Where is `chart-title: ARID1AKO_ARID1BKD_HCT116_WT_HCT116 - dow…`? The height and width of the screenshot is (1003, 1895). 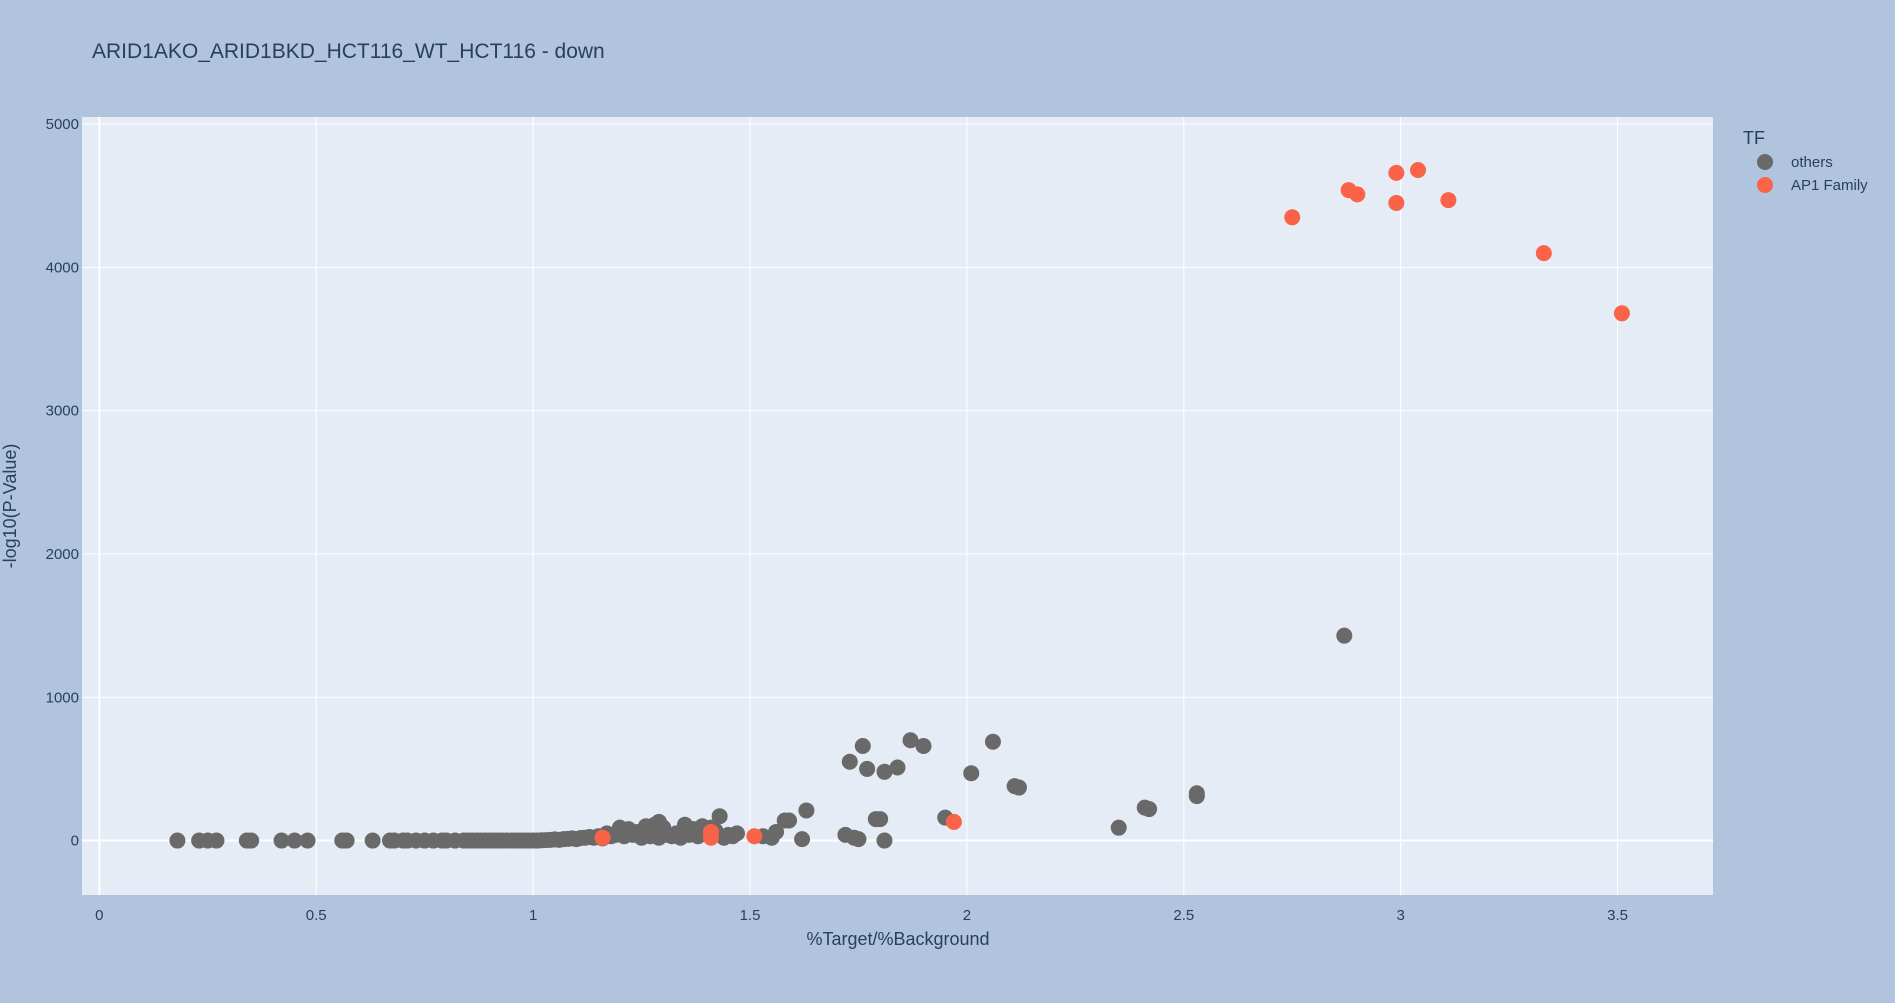 chart-title: ARID1AKO_ARID1BKD_HCT116_WT_HCT116 - dow… is located at coordinates (348, 51).